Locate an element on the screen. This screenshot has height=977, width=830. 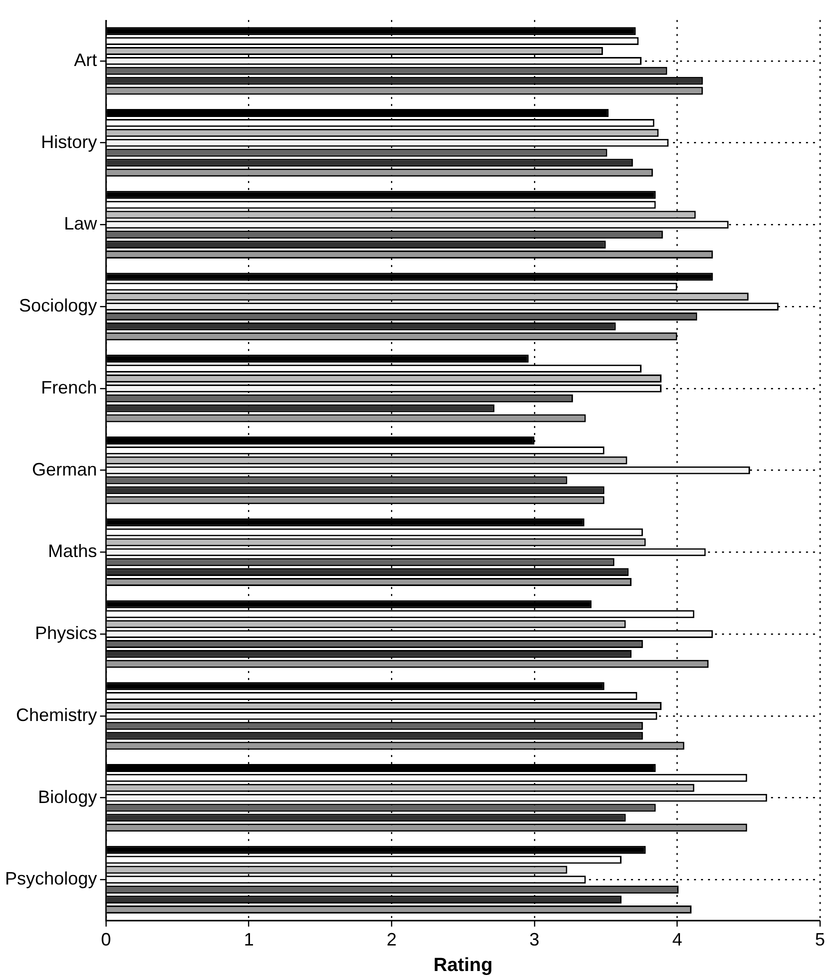
x-tick-label: 0 is located at coordinates (106, 939).